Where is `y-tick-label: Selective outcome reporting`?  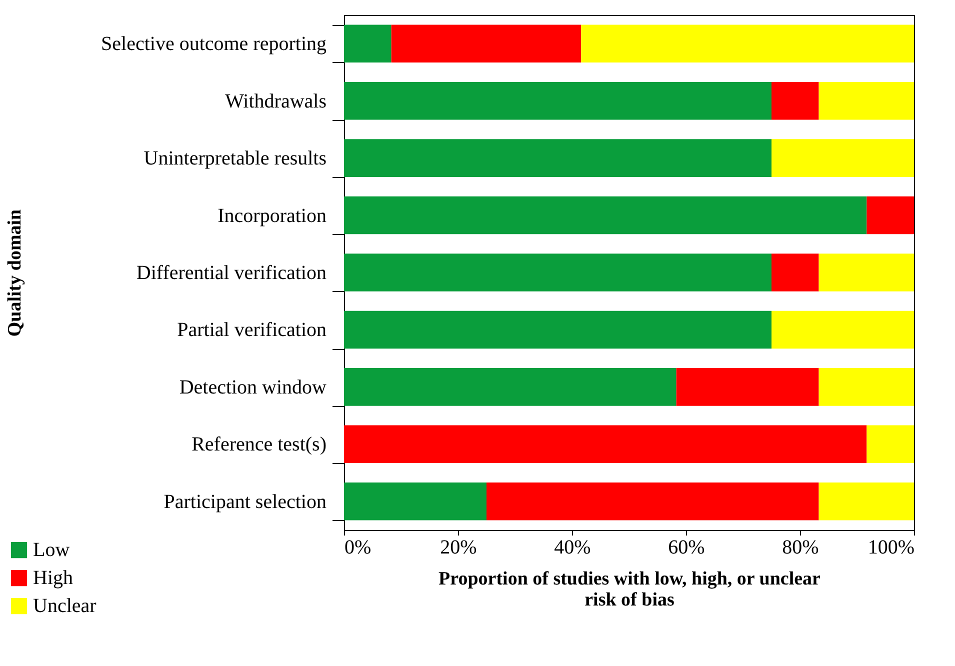 y-tick-label: Selective outcome reporting is located at coordinates (213, 44).